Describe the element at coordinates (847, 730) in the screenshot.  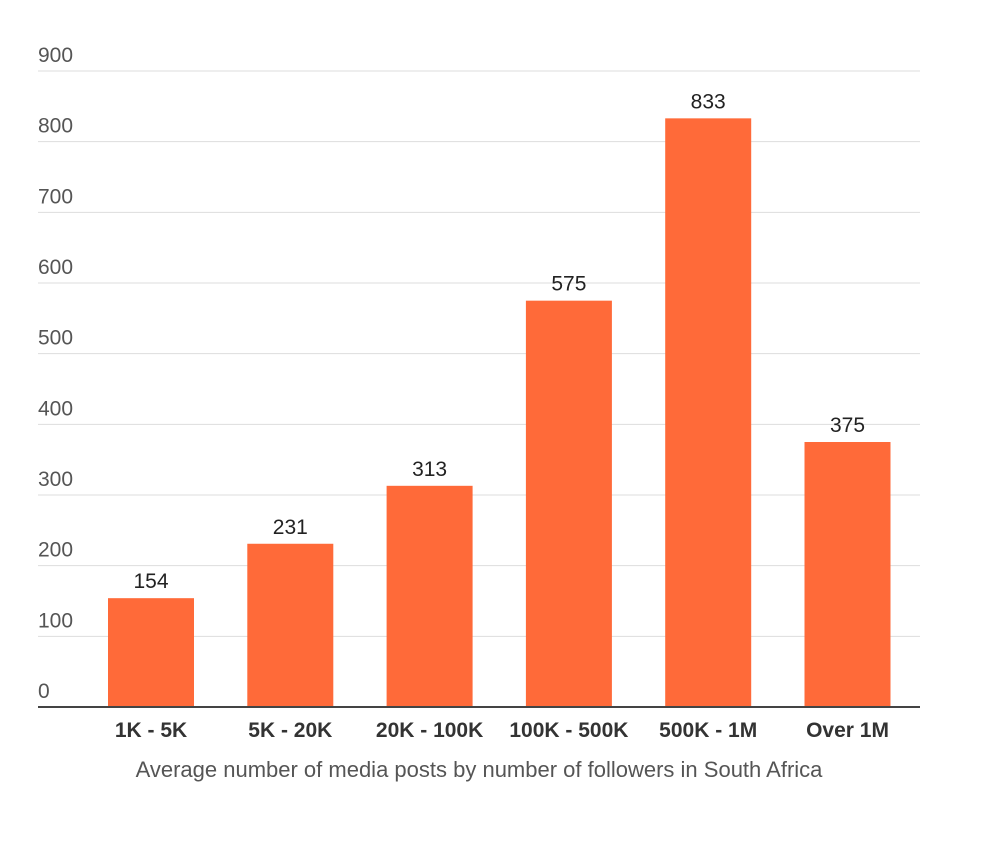
I see `x-tick-label: Over 1M` at that location.